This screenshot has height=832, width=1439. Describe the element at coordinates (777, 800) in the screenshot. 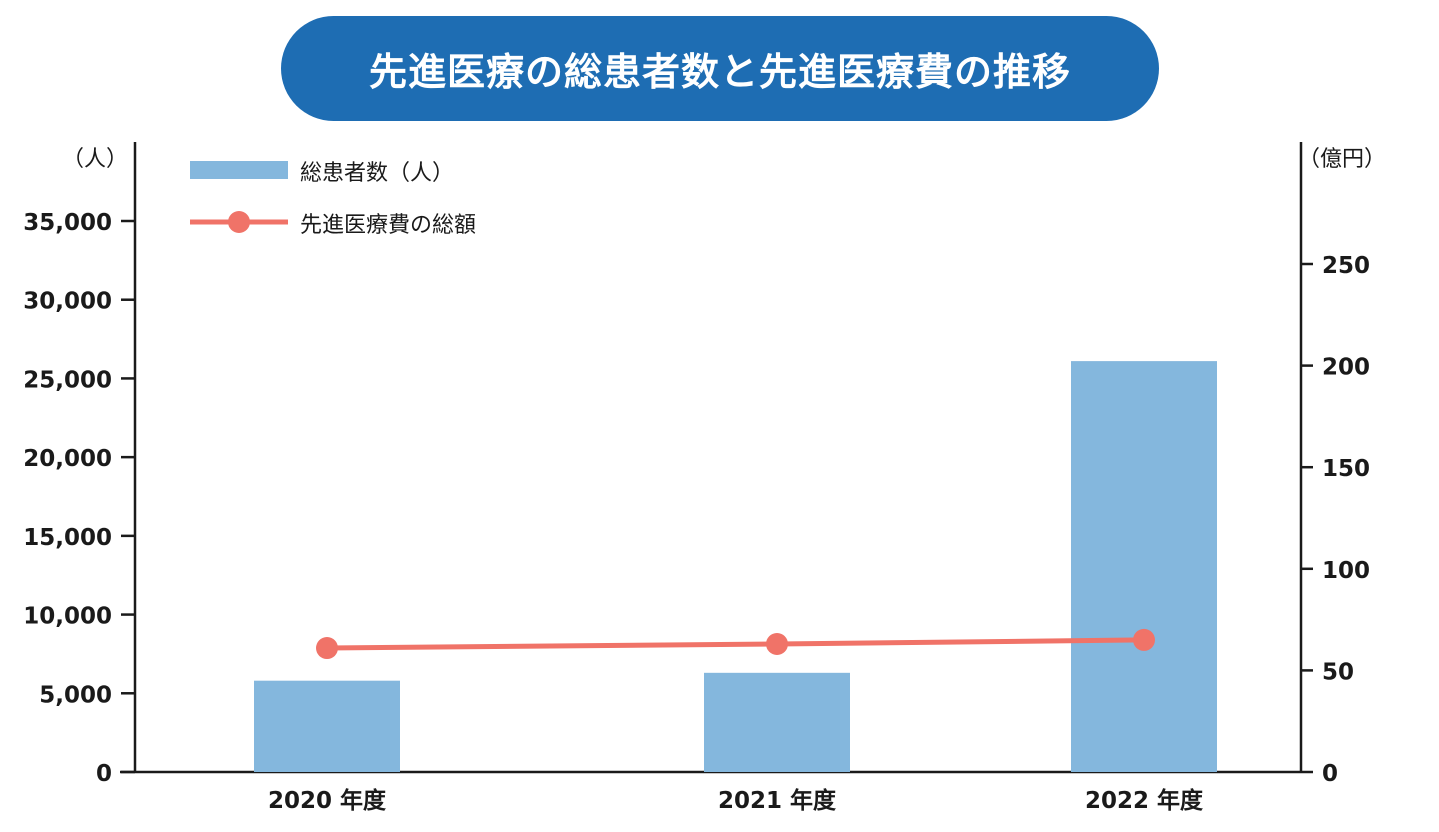

I see `x-axis-tick-label: 2021 年度` at that location.